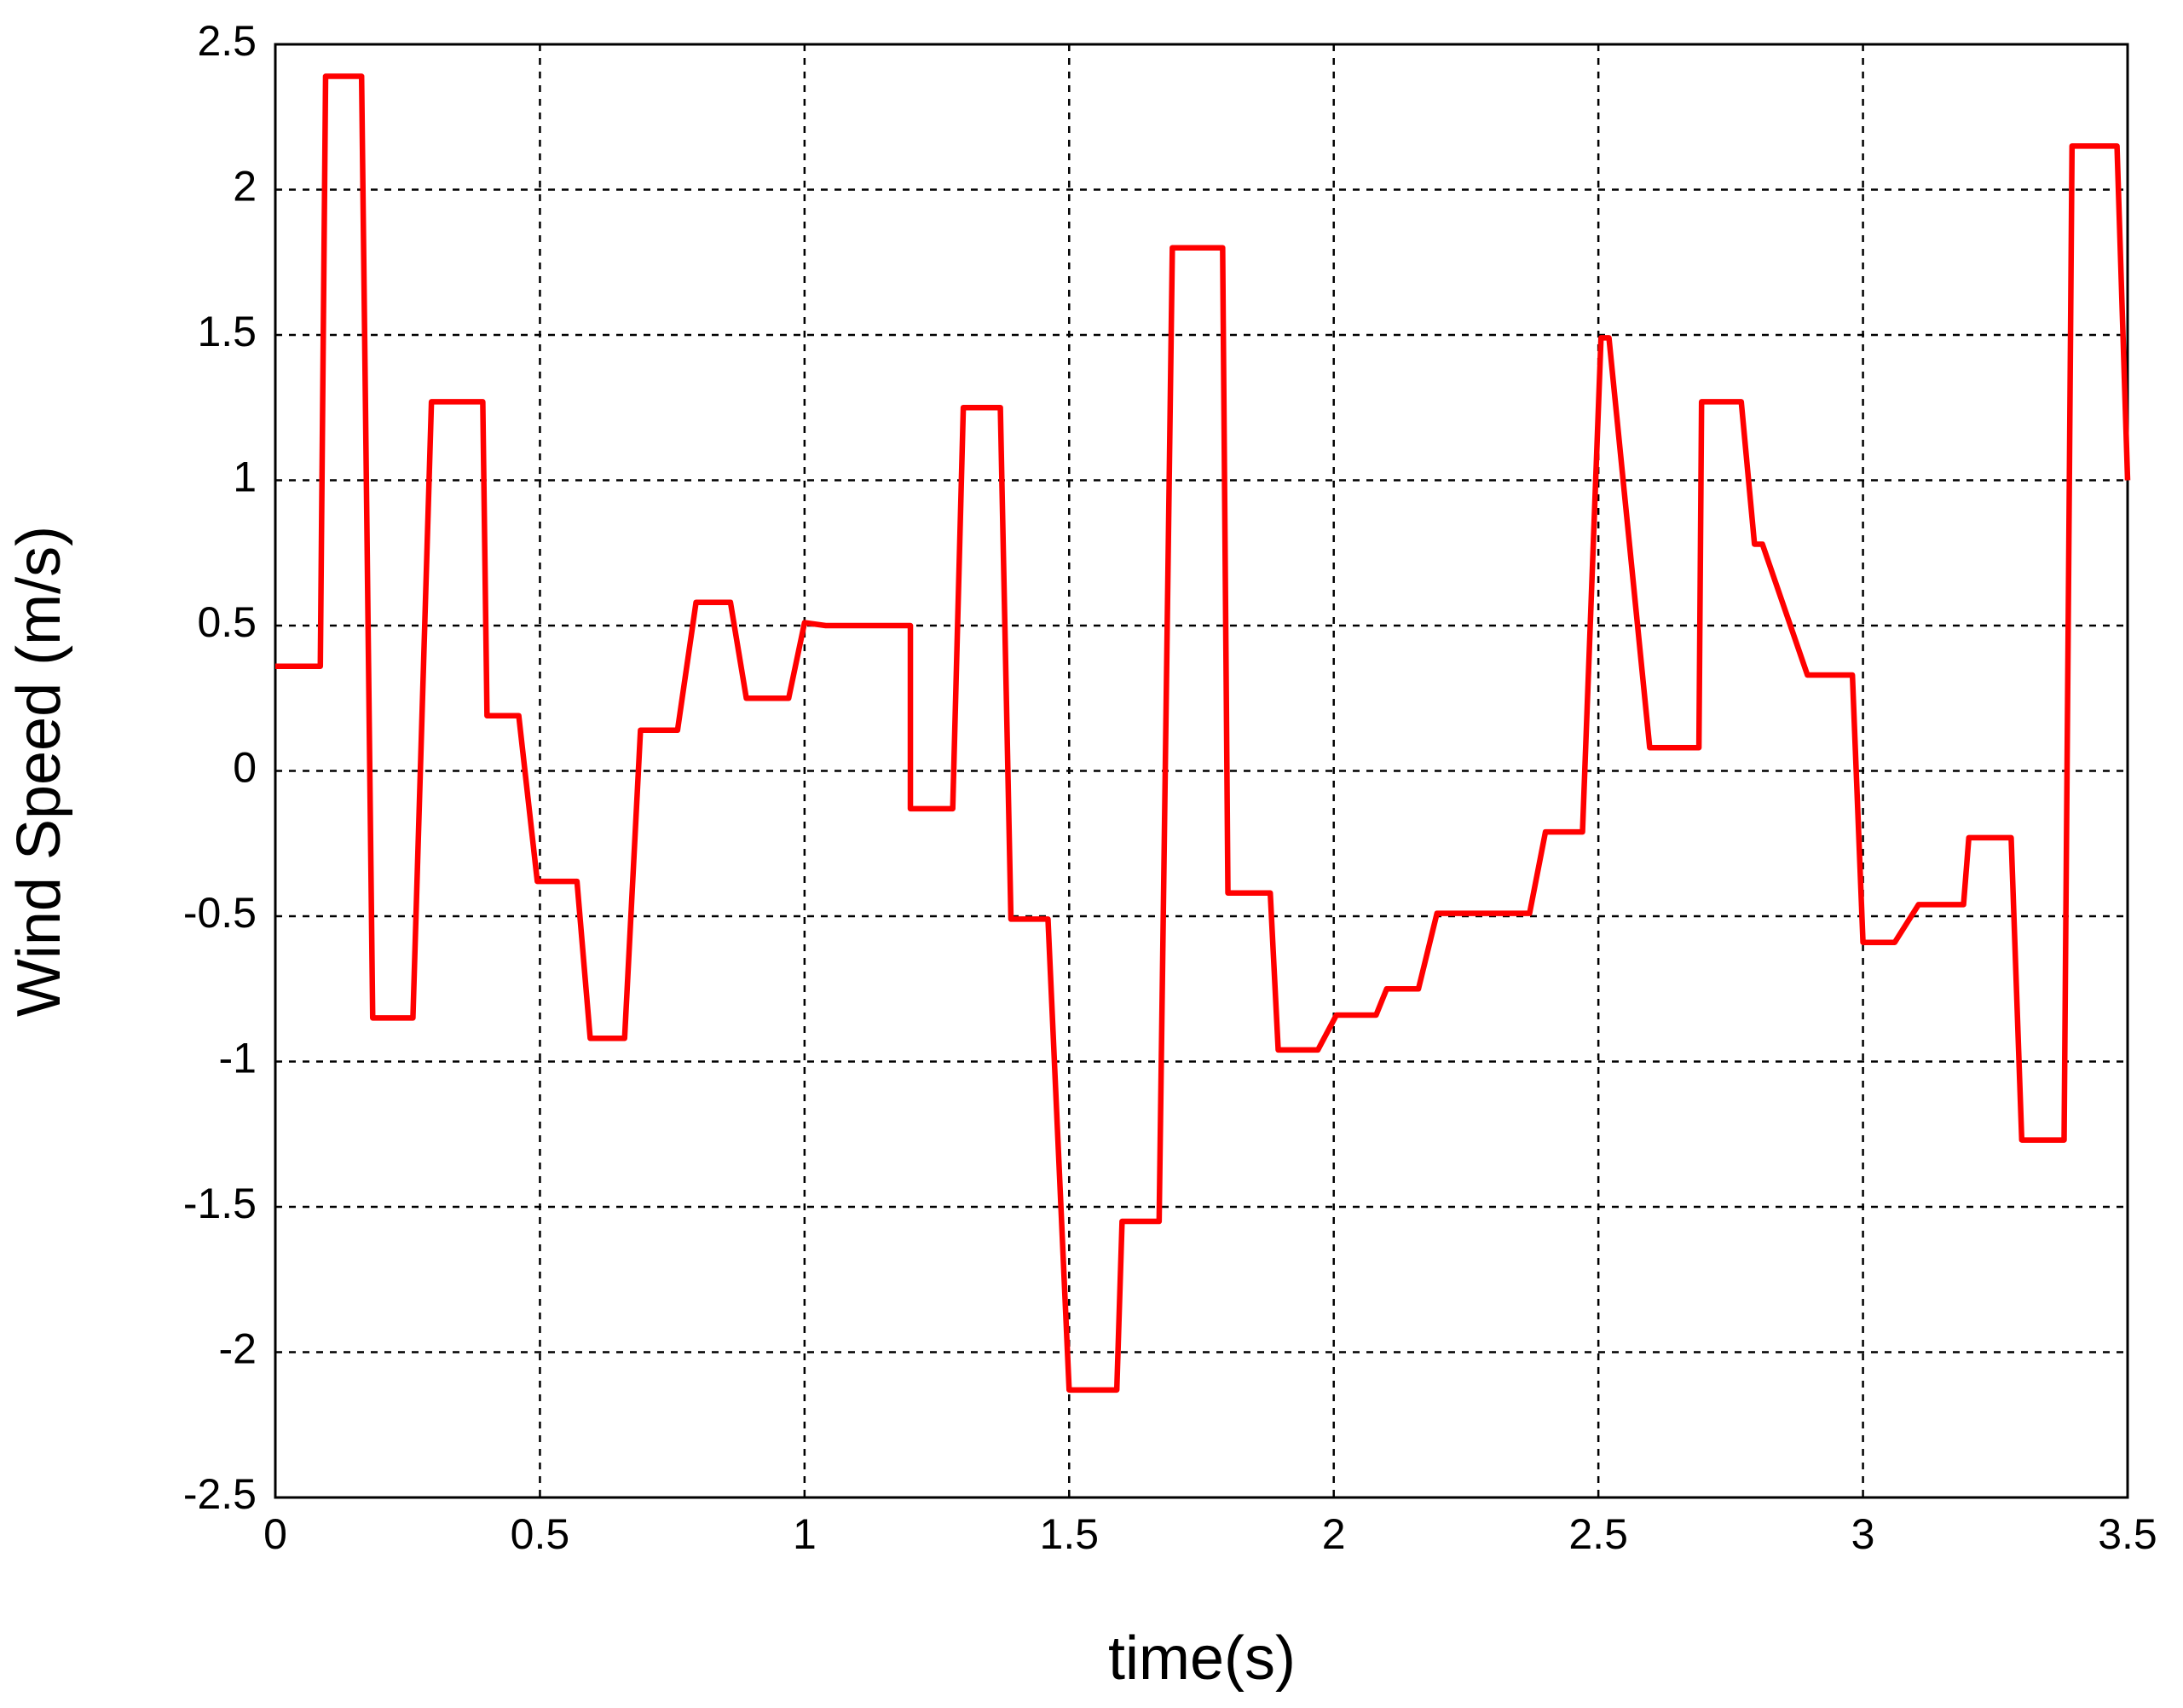 The width and height of the screenshot is (2183, 1708). Describe the element at coordinates (39, 771) in the screenshot. I see `y-axis-label: Wind Speed (m/s)` at that location.